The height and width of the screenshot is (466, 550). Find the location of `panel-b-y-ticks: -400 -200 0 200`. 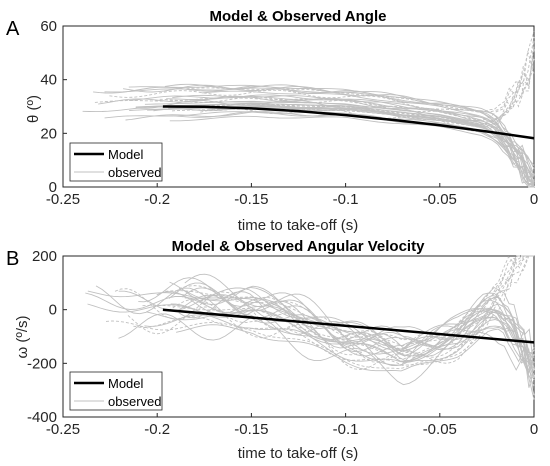

panel-b-y-ticks: -400 -200 0 200 is located at coordinates (47, 337).